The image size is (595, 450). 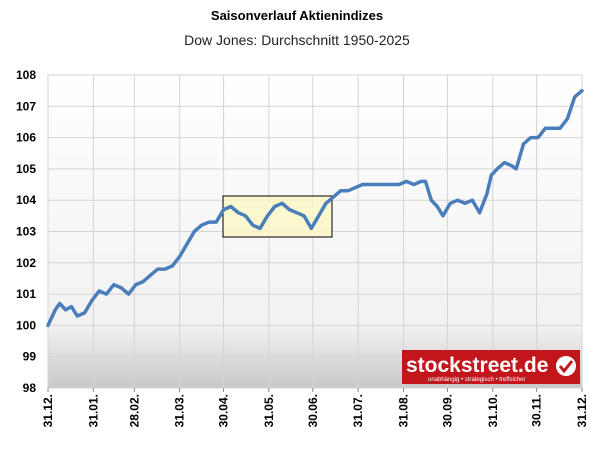 What do you see at coordinates (26, 106) in the screenshot?
I see `y-tick-label: 107` at bounding box center [26, 106].